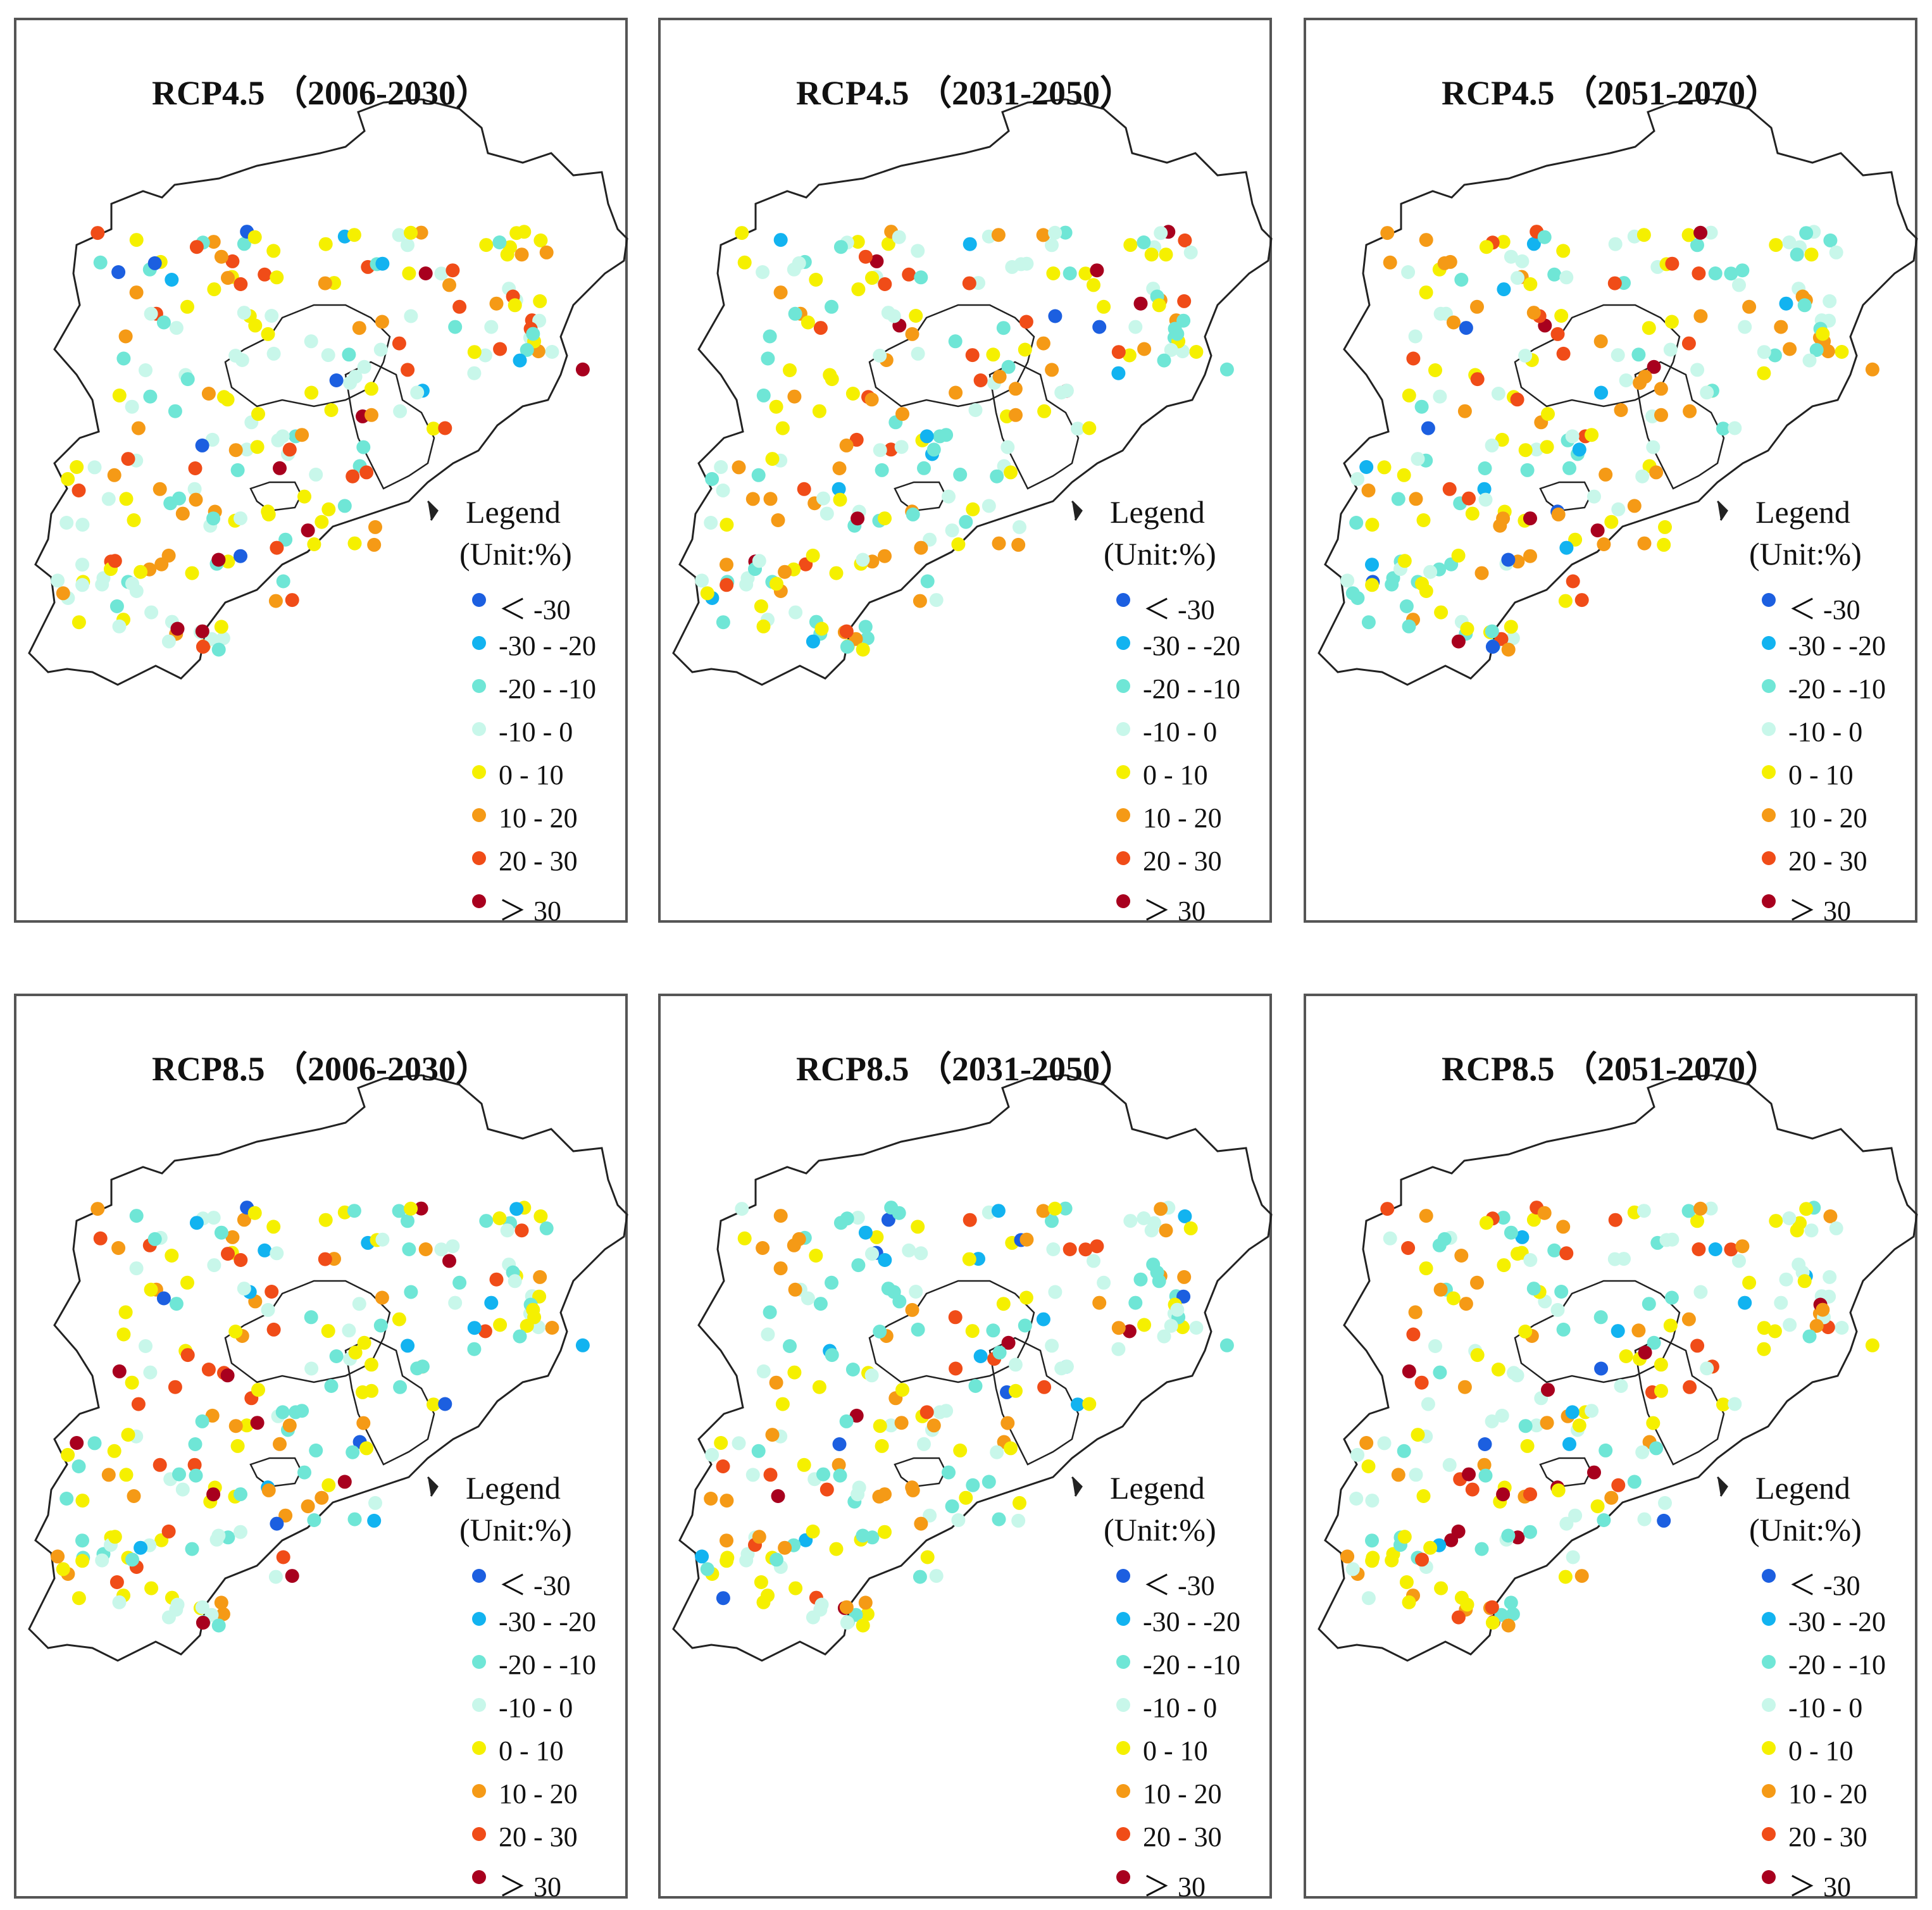 The height and width of the screenshot is (1910, 1932). I want to click on legend-label: -20 - -10, so click(547, 688).